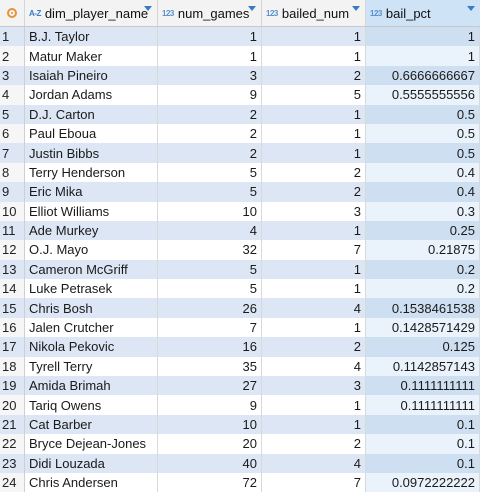 Image resolution: width=480 pixels, height=492 pixels. Describe the element at coordinates (12, 405) in the screenshot. I see `row-number: 20` at that location.